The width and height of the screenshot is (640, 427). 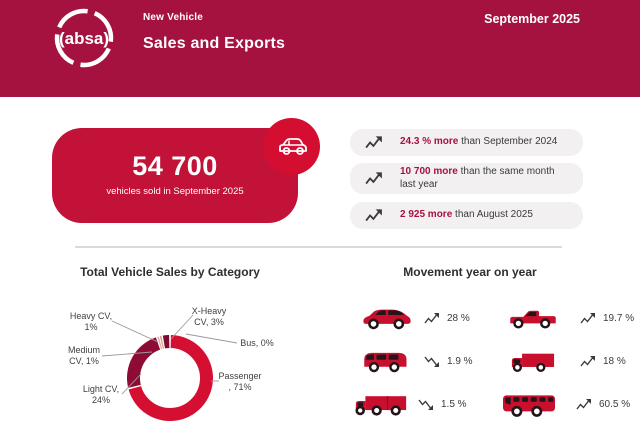 I want to click on donut-slice-passenger, so click(x=170, y=378).